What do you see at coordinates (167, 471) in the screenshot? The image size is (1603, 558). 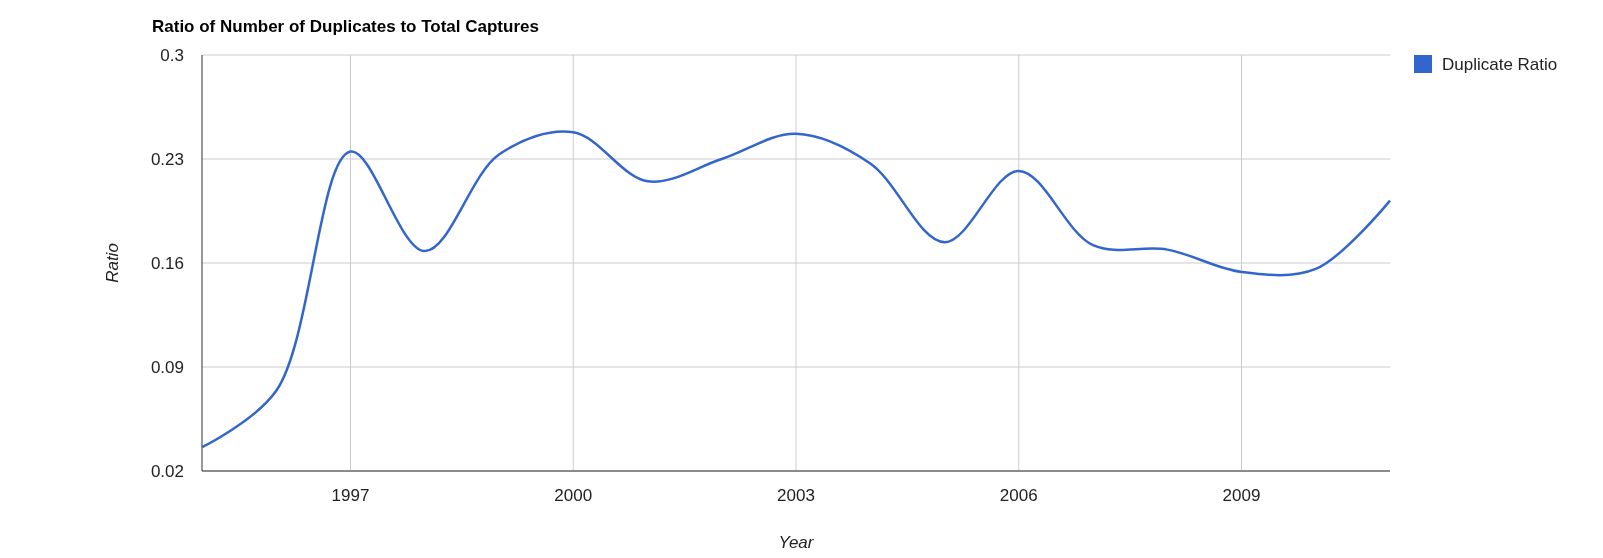 I see `y-tick-label: 0.02` at bounding box center [167, 471].